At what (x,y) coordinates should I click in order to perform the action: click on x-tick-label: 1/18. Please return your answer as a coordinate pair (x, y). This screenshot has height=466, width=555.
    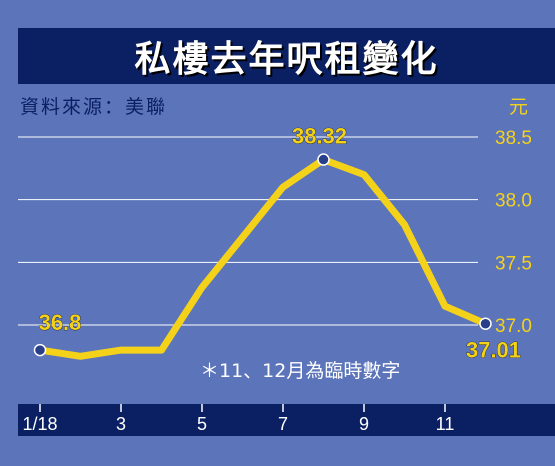
    Looking at the image, I should click on (39, 424).